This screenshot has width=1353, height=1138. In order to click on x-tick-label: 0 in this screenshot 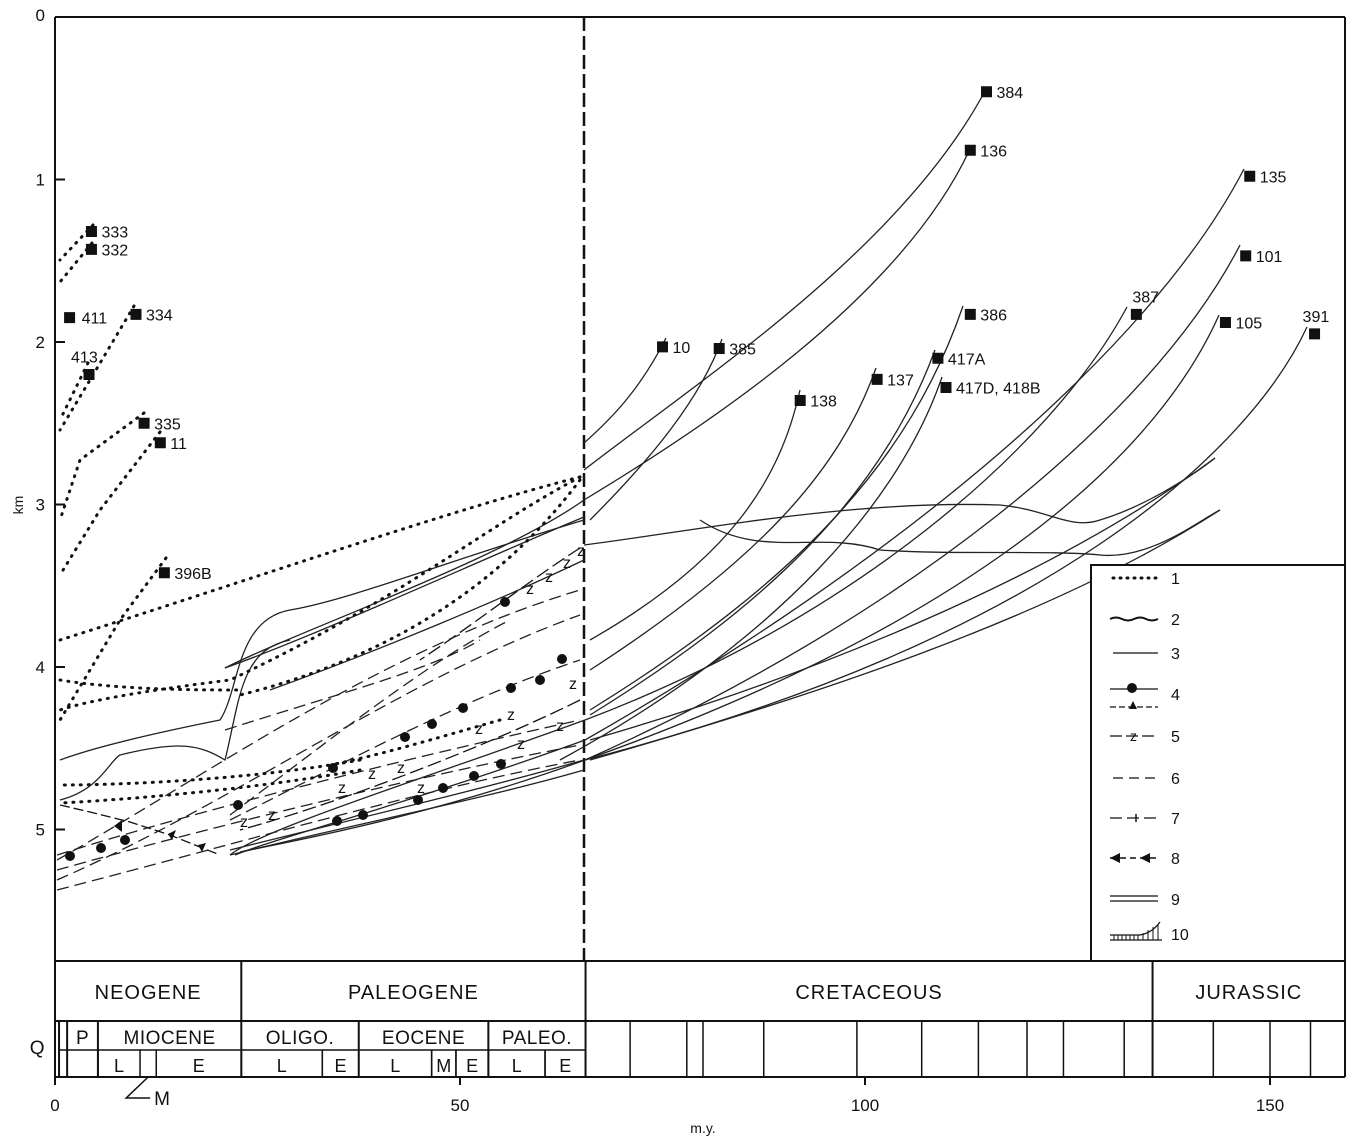, I will do `click(54, 1105)`.